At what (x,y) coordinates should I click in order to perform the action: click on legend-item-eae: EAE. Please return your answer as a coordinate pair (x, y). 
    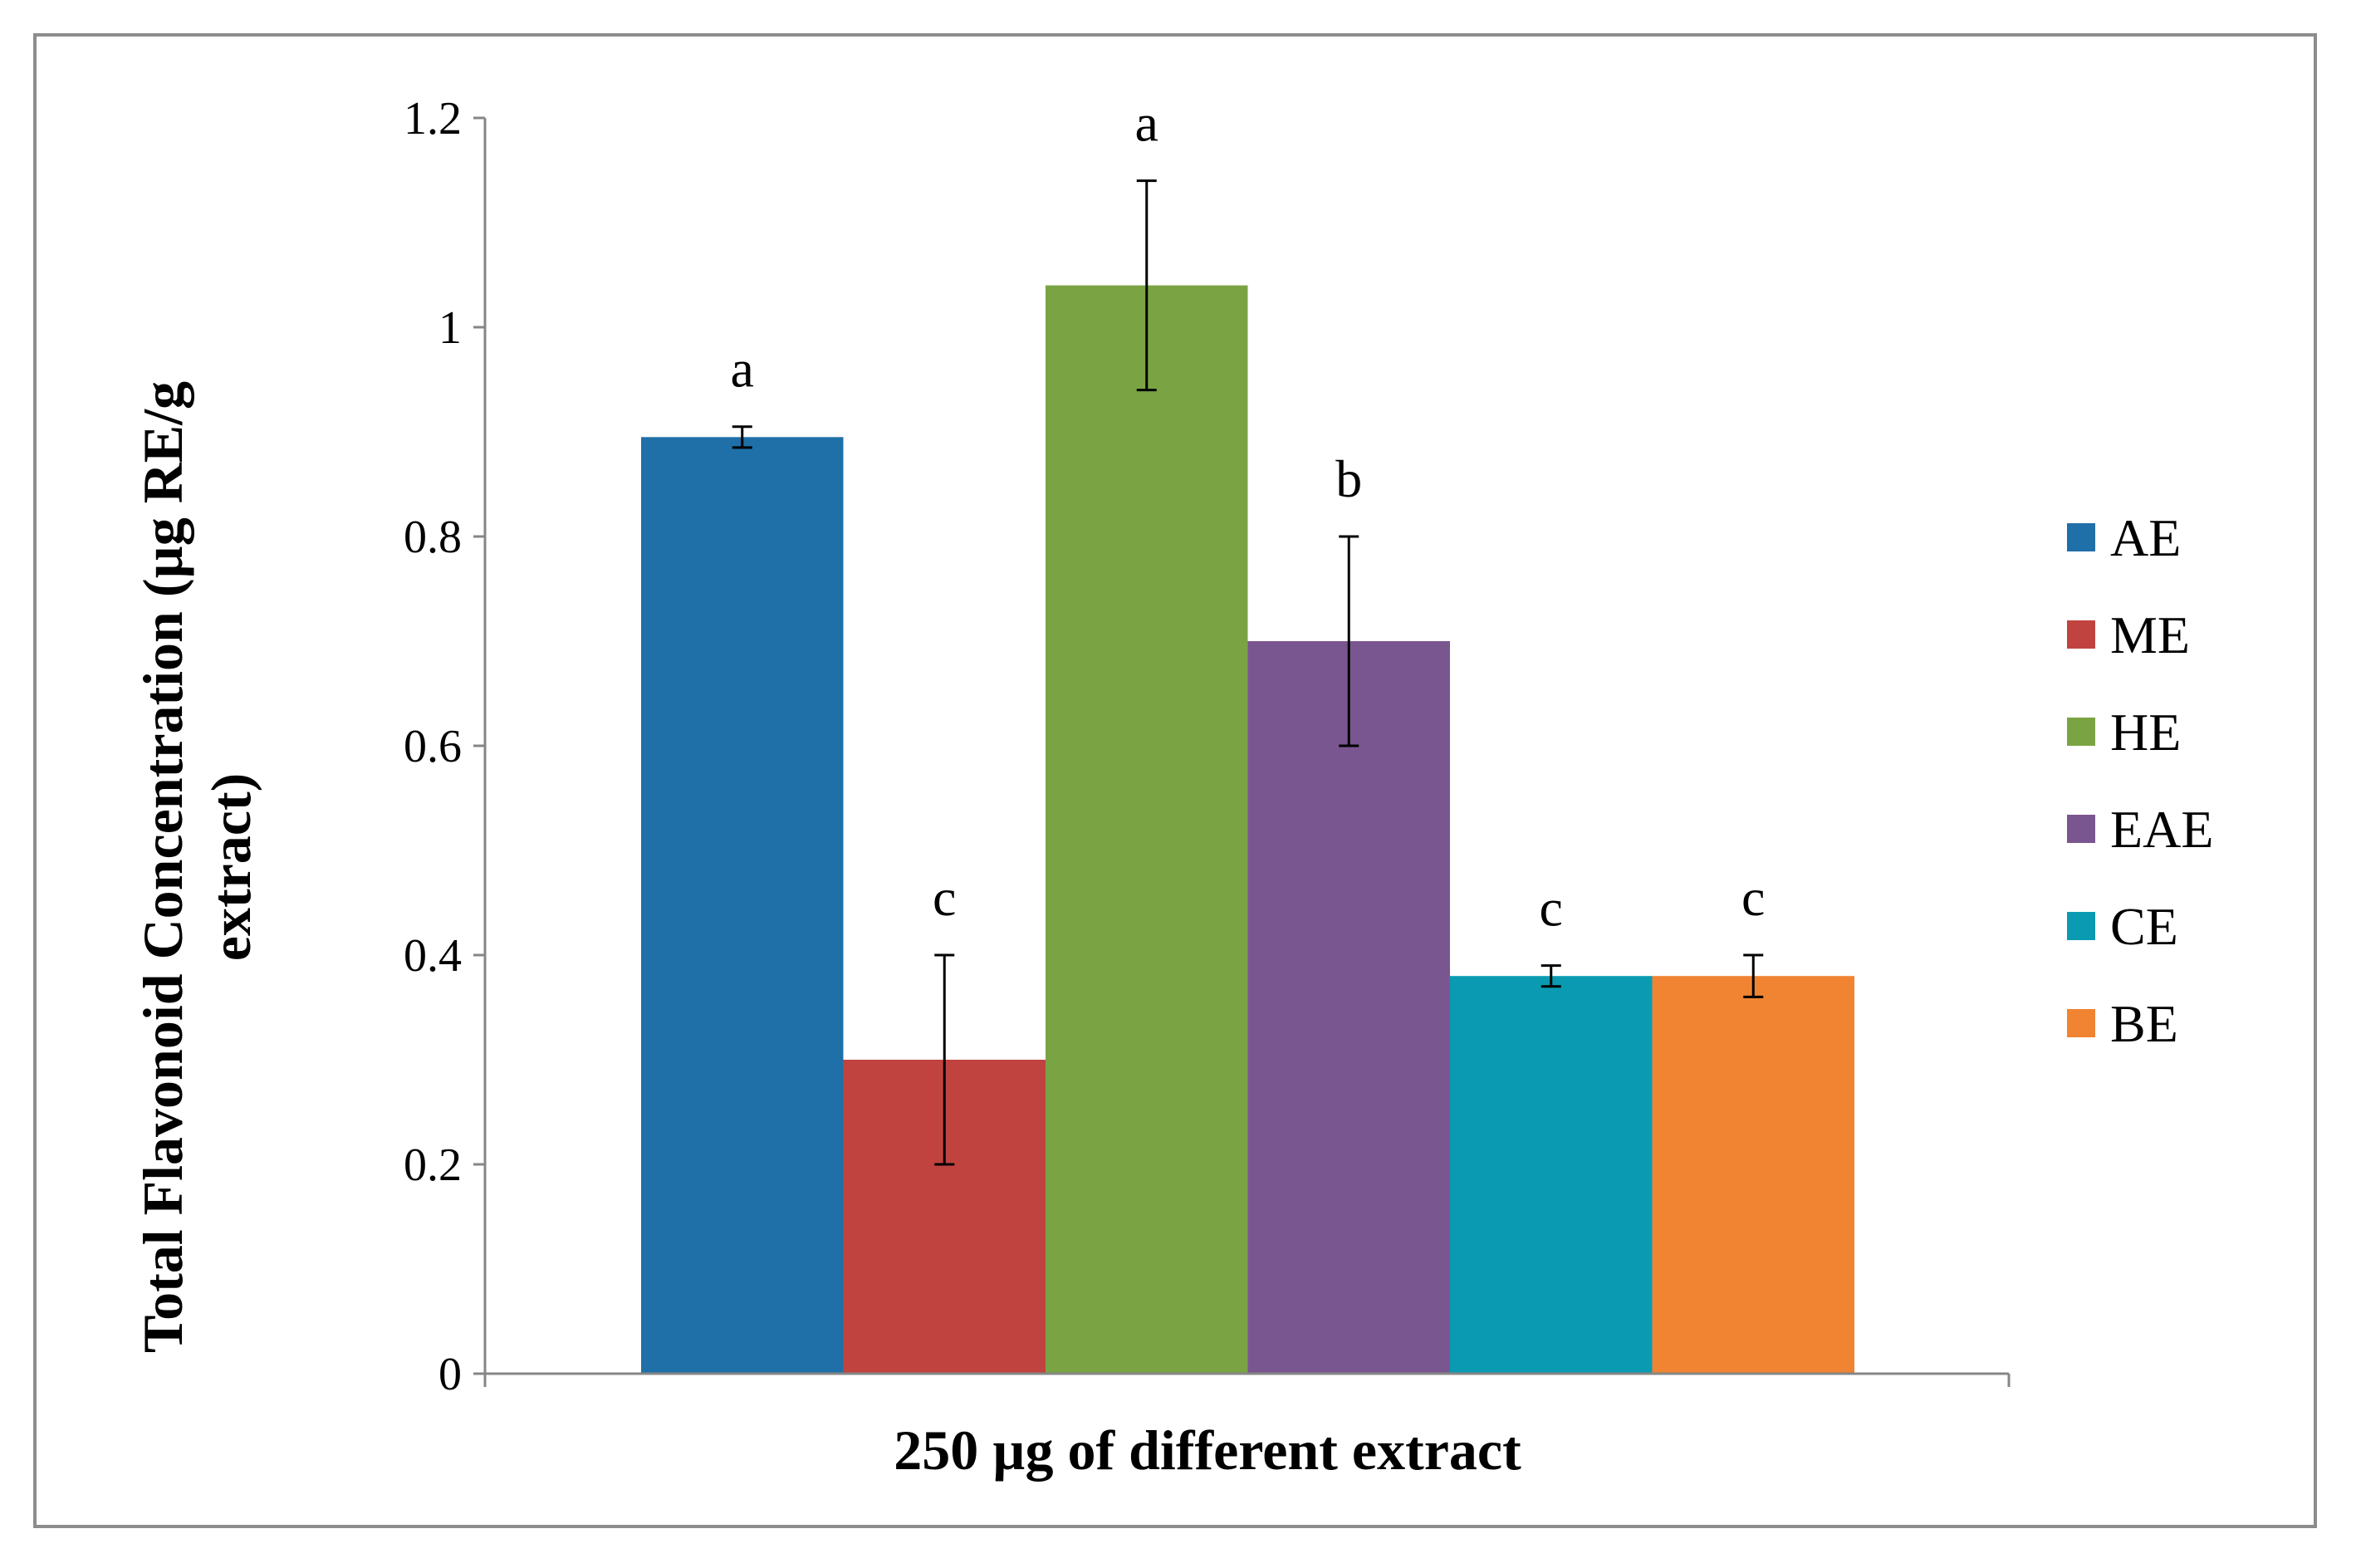
    Looking at the image, I should click on (2140, 829).